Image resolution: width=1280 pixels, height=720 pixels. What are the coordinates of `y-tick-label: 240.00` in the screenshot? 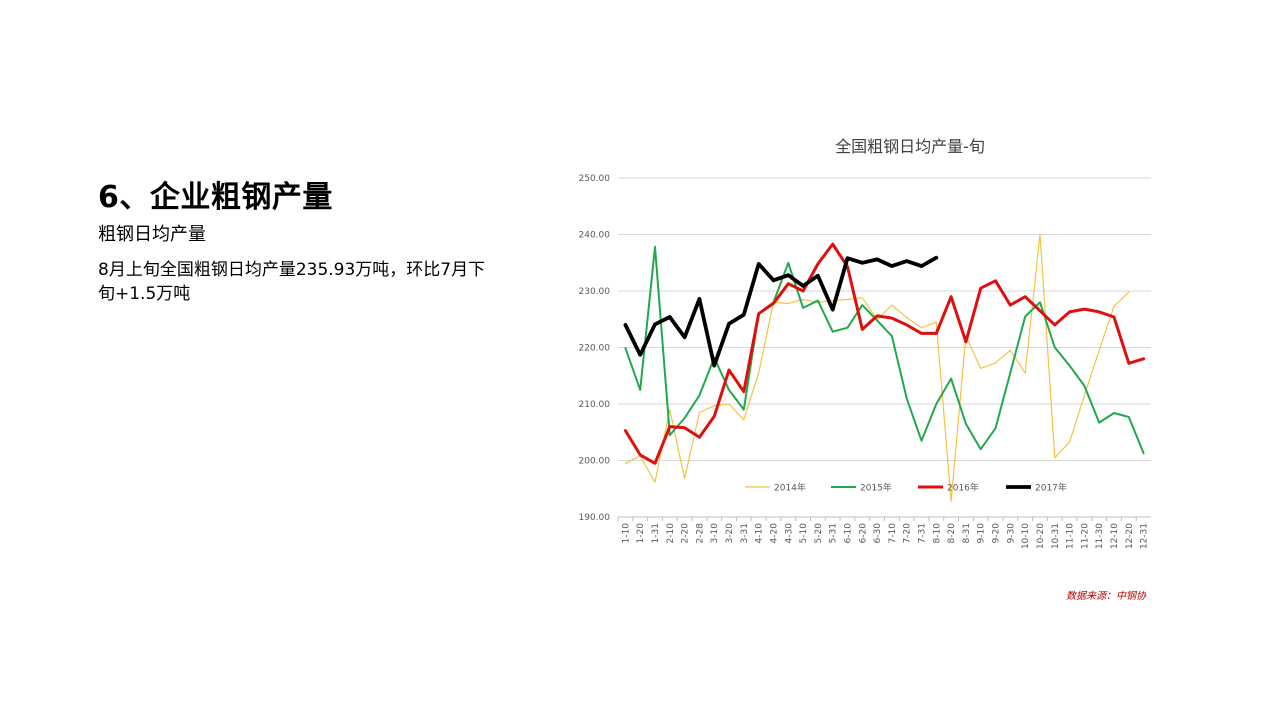 It's located at (595, 236).